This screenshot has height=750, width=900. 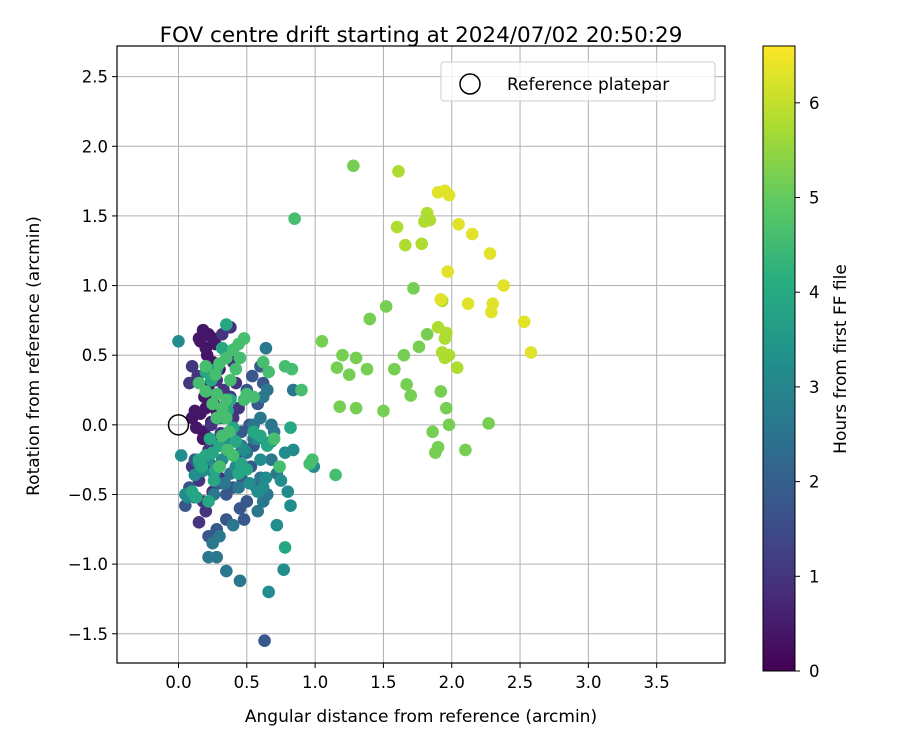 I want to click on x-tick-label: 0.5, so click(x=247, y=682).